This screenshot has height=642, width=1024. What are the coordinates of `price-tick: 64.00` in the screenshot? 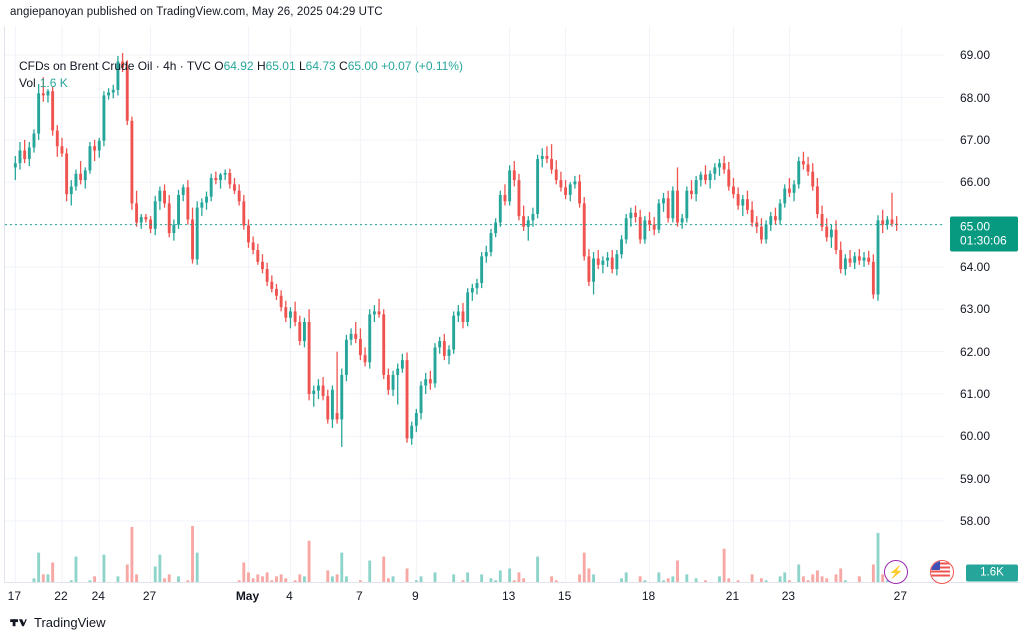 It's located at (975, 266).